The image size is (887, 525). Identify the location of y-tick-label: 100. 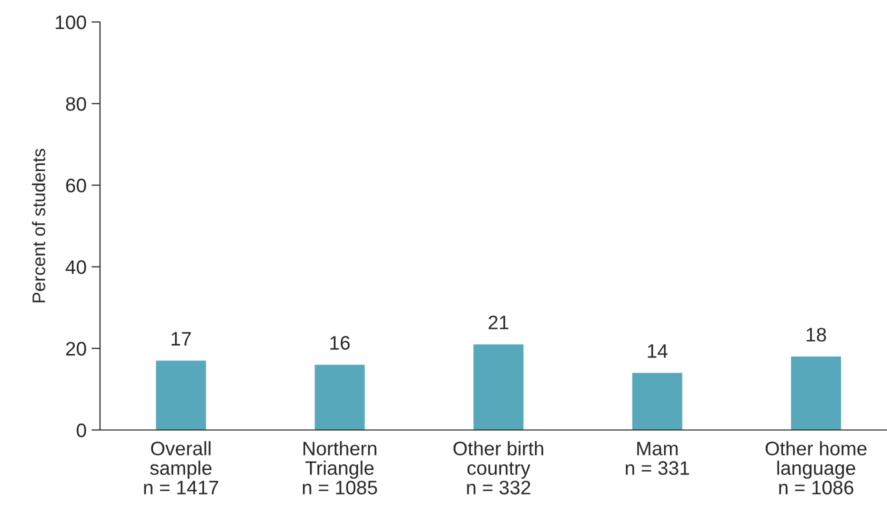
(71, 22).